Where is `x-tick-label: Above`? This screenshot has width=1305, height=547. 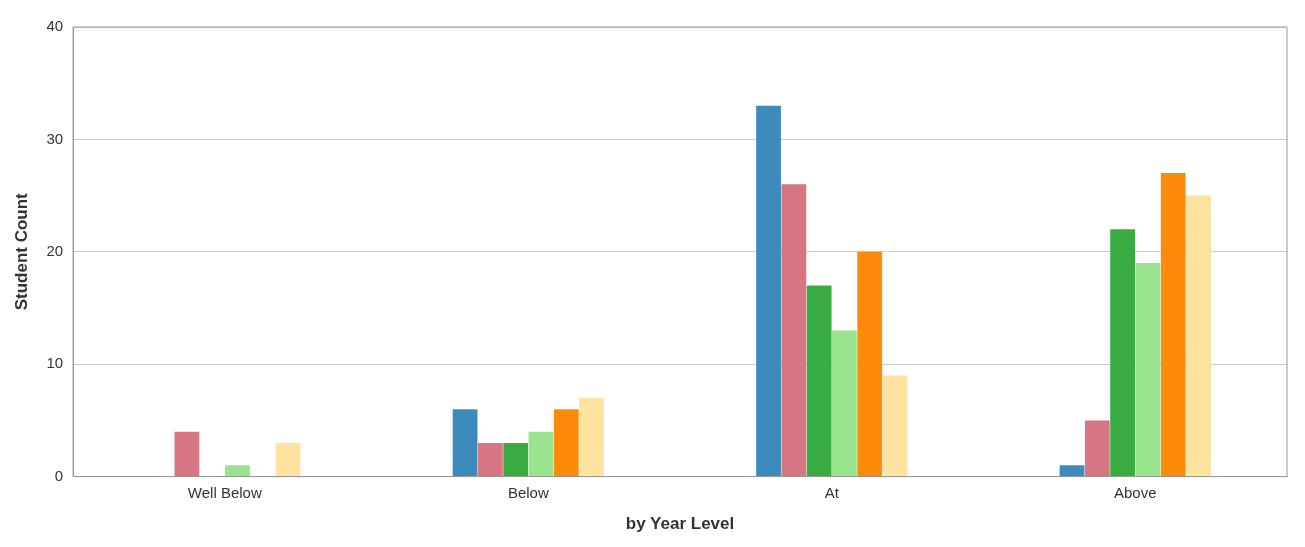 x-tick-label: Above is located at coordinates (1135, 492).